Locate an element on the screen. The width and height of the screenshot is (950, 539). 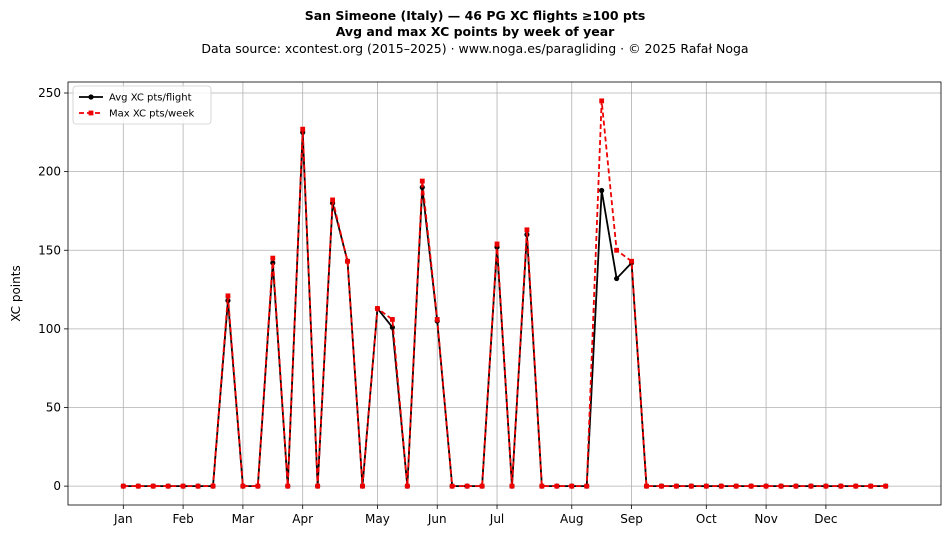
legend-label: Max XC pts/week is located at coordinates (151, 114).